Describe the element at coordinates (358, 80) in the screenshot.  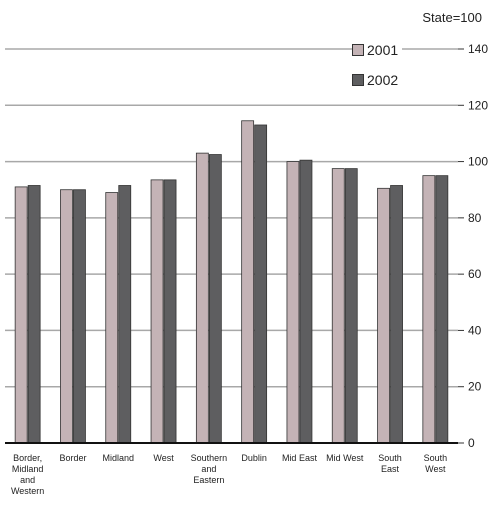
I see `legend-swatch-2002` at that location.